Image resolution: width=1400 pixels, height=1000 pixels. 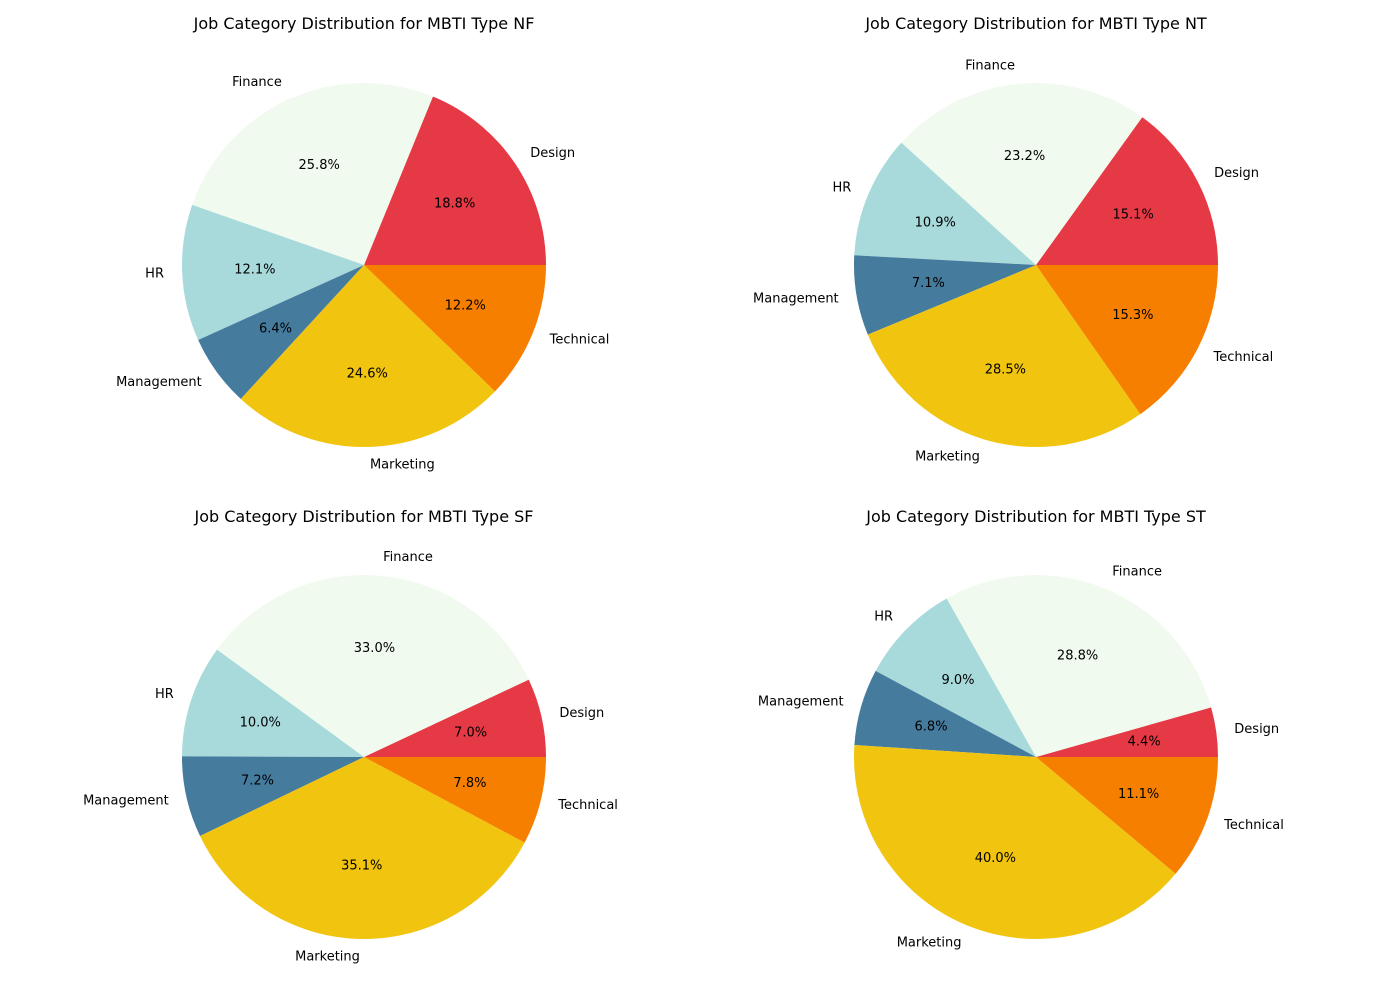 What do you see at coordinates (1132, 315) in the screenshot?
I see `percent-label-technical: 15.3%` at bounding box center [1132, 315].